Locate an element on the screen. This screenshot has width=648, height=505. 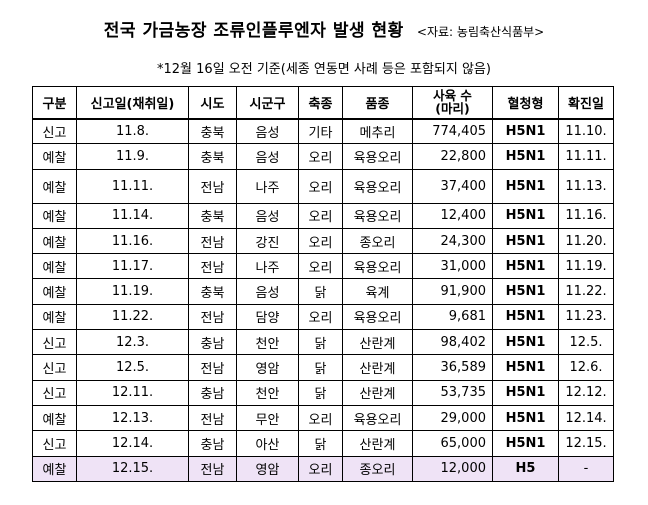
cell-count: 37,400 is located at coordinates (452, 186).